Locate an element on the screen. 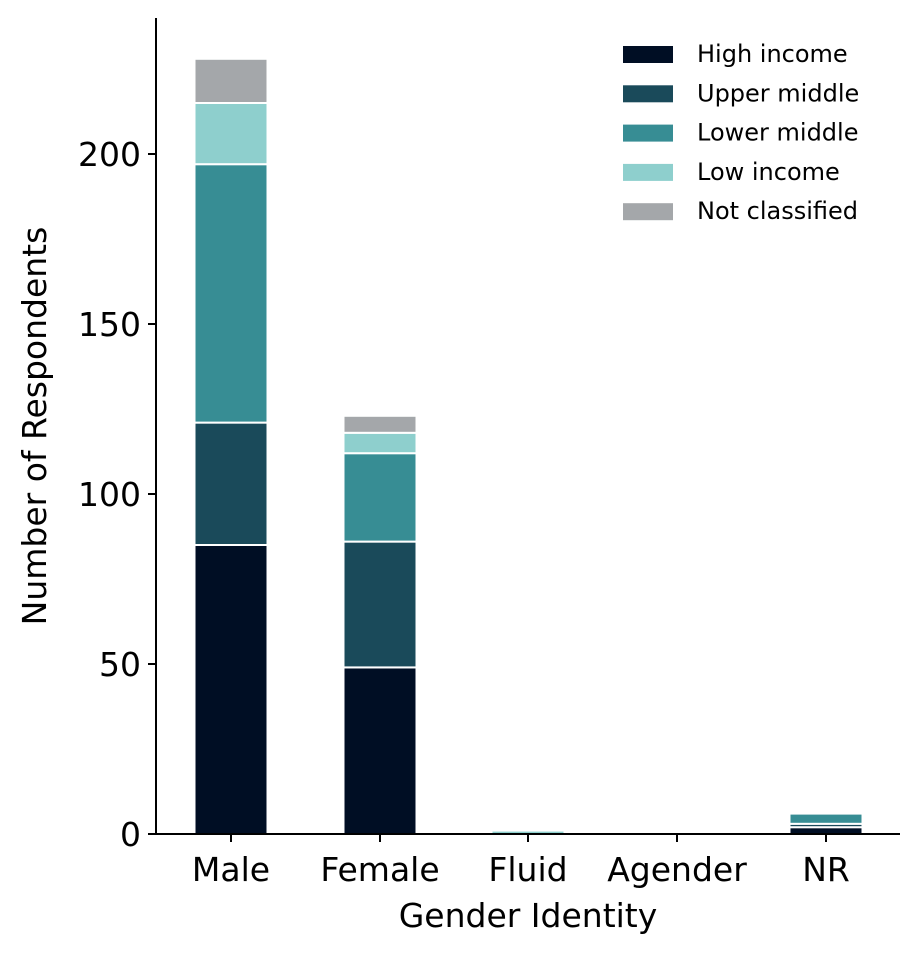 This screenshot has width=918, height=955. x-tick-label: Fluid is located at coordinates (527, 869).